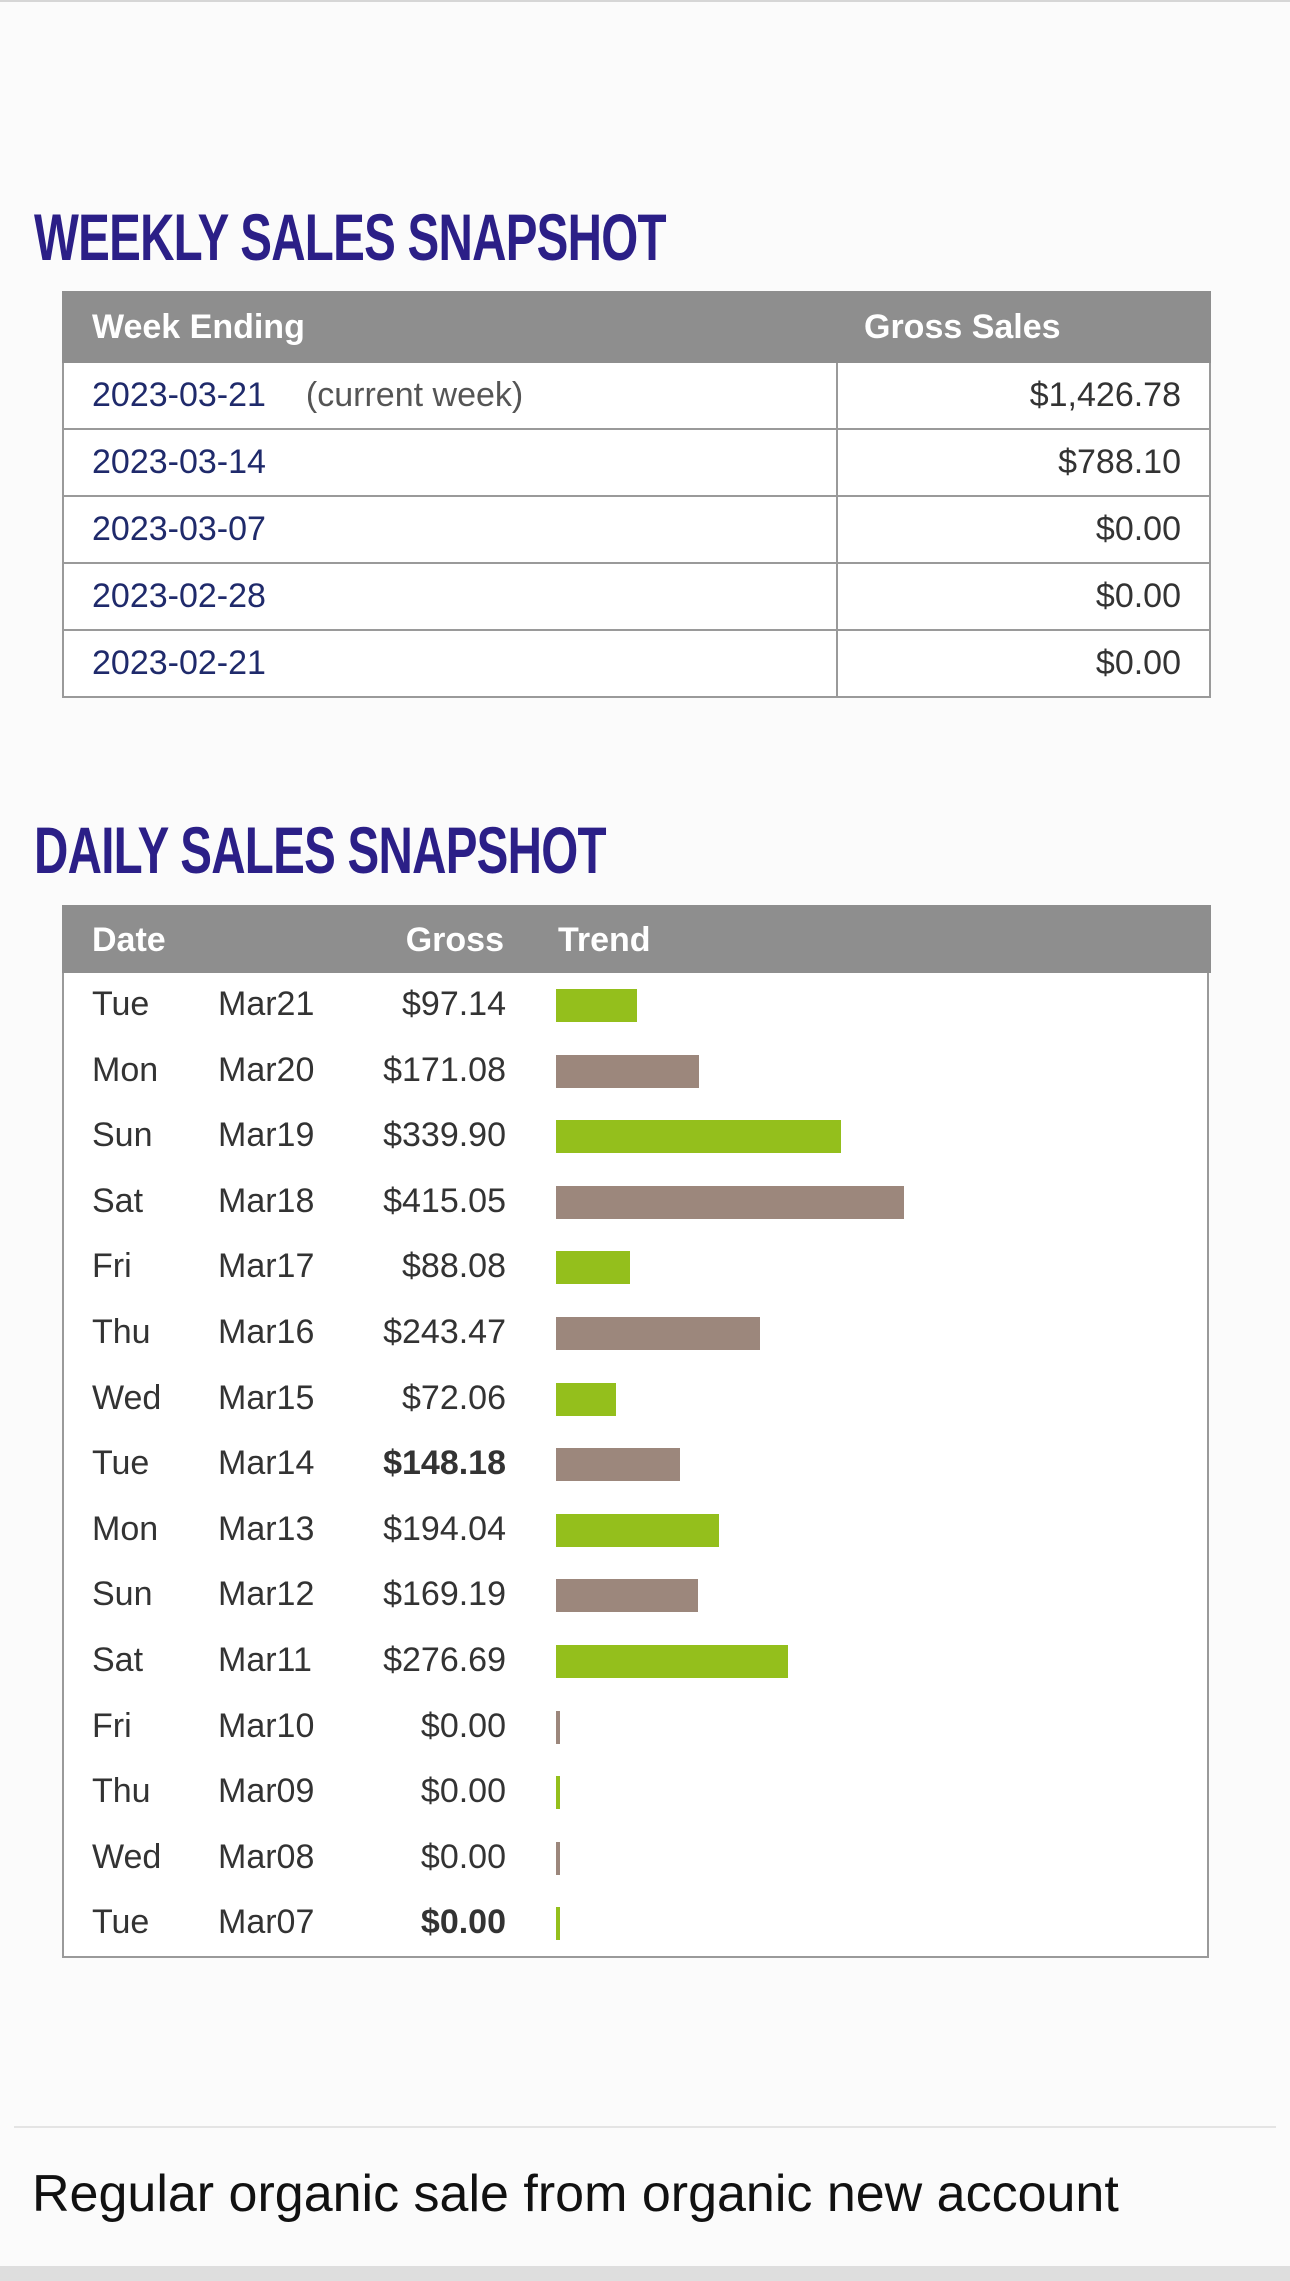 This screenshot has width=1290, height=2281. Describe the element at coordinates (444, 1660) in the screenshot. I see `gross-cell: $276.69` at that location.